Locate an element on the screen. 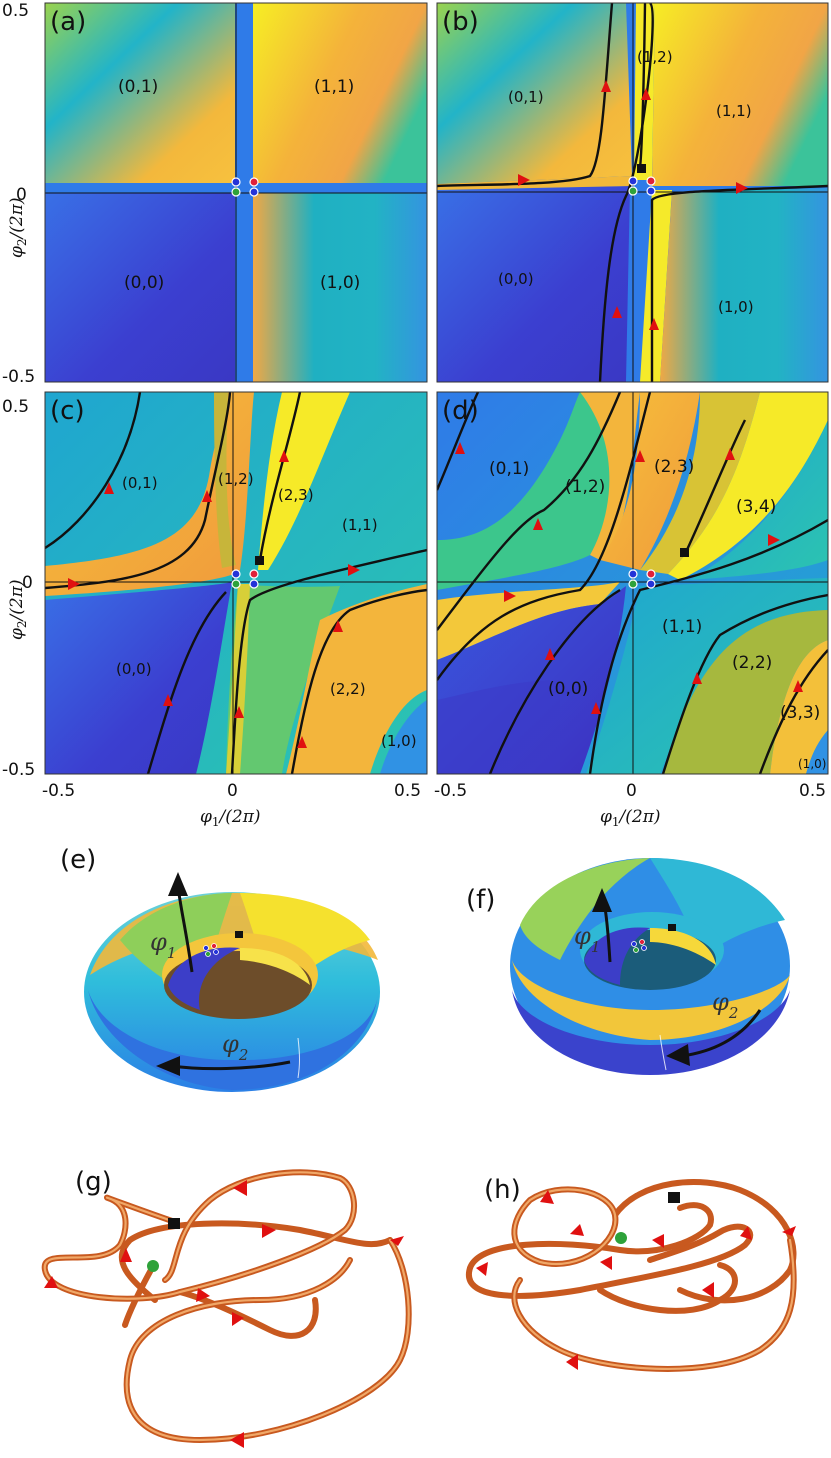 The image size is (831, 1458). panel-label-e: (e) is located at coordinates (78, 860).